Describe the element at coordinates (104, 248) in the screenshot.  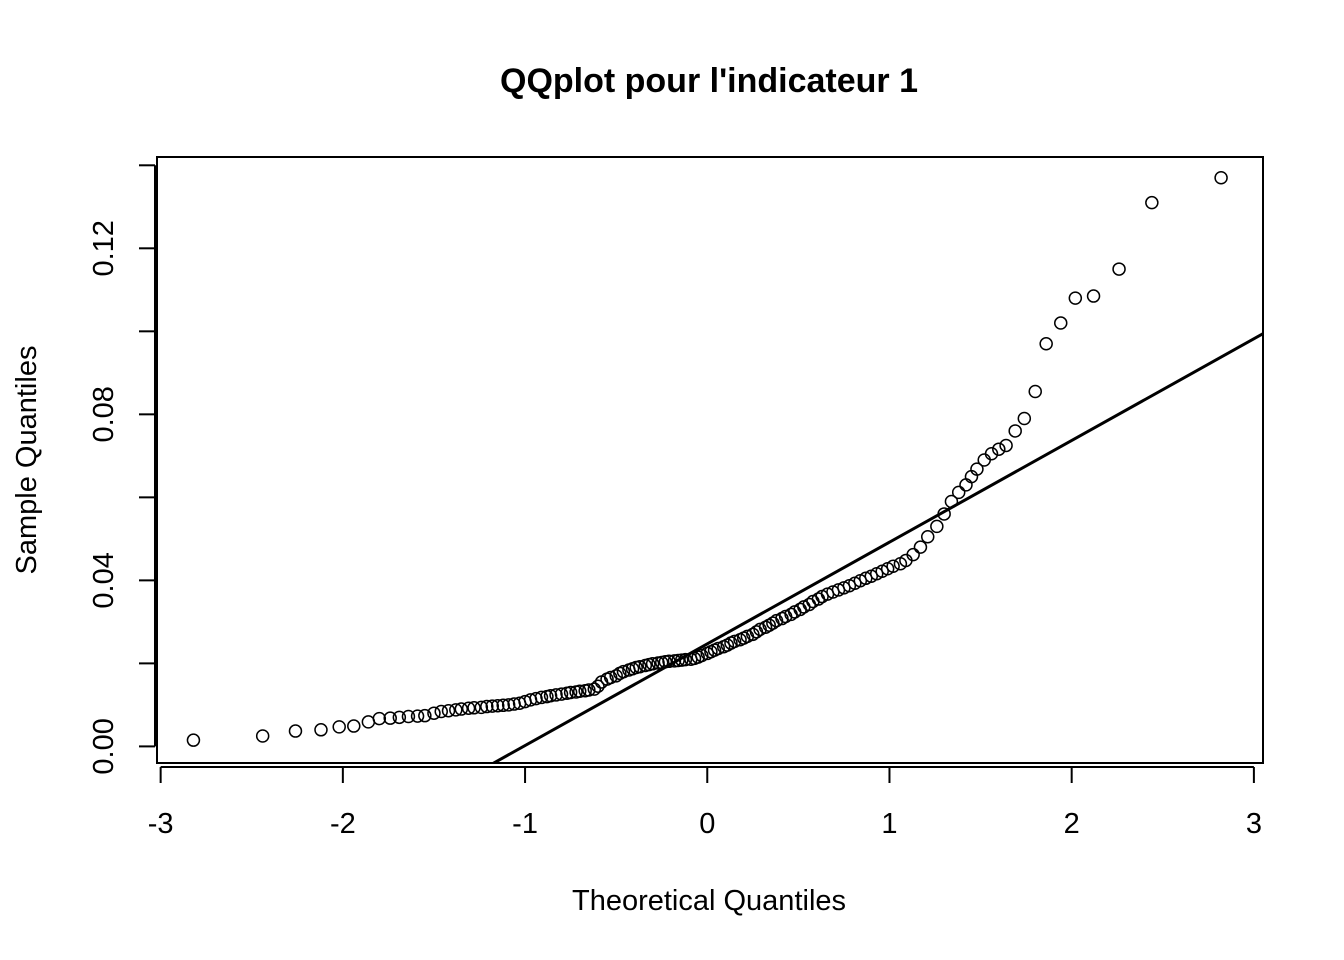
I see `y-tick-label: 0.12` at that location.